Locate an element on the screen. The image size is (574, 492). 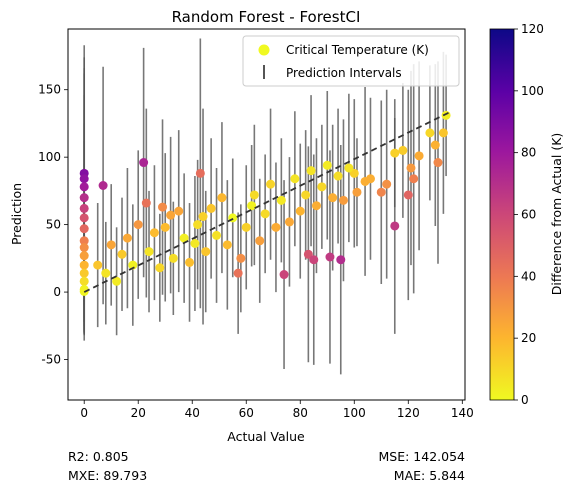
chart-title: Random Forest - ForestCI is located at coordinates (266, 17).